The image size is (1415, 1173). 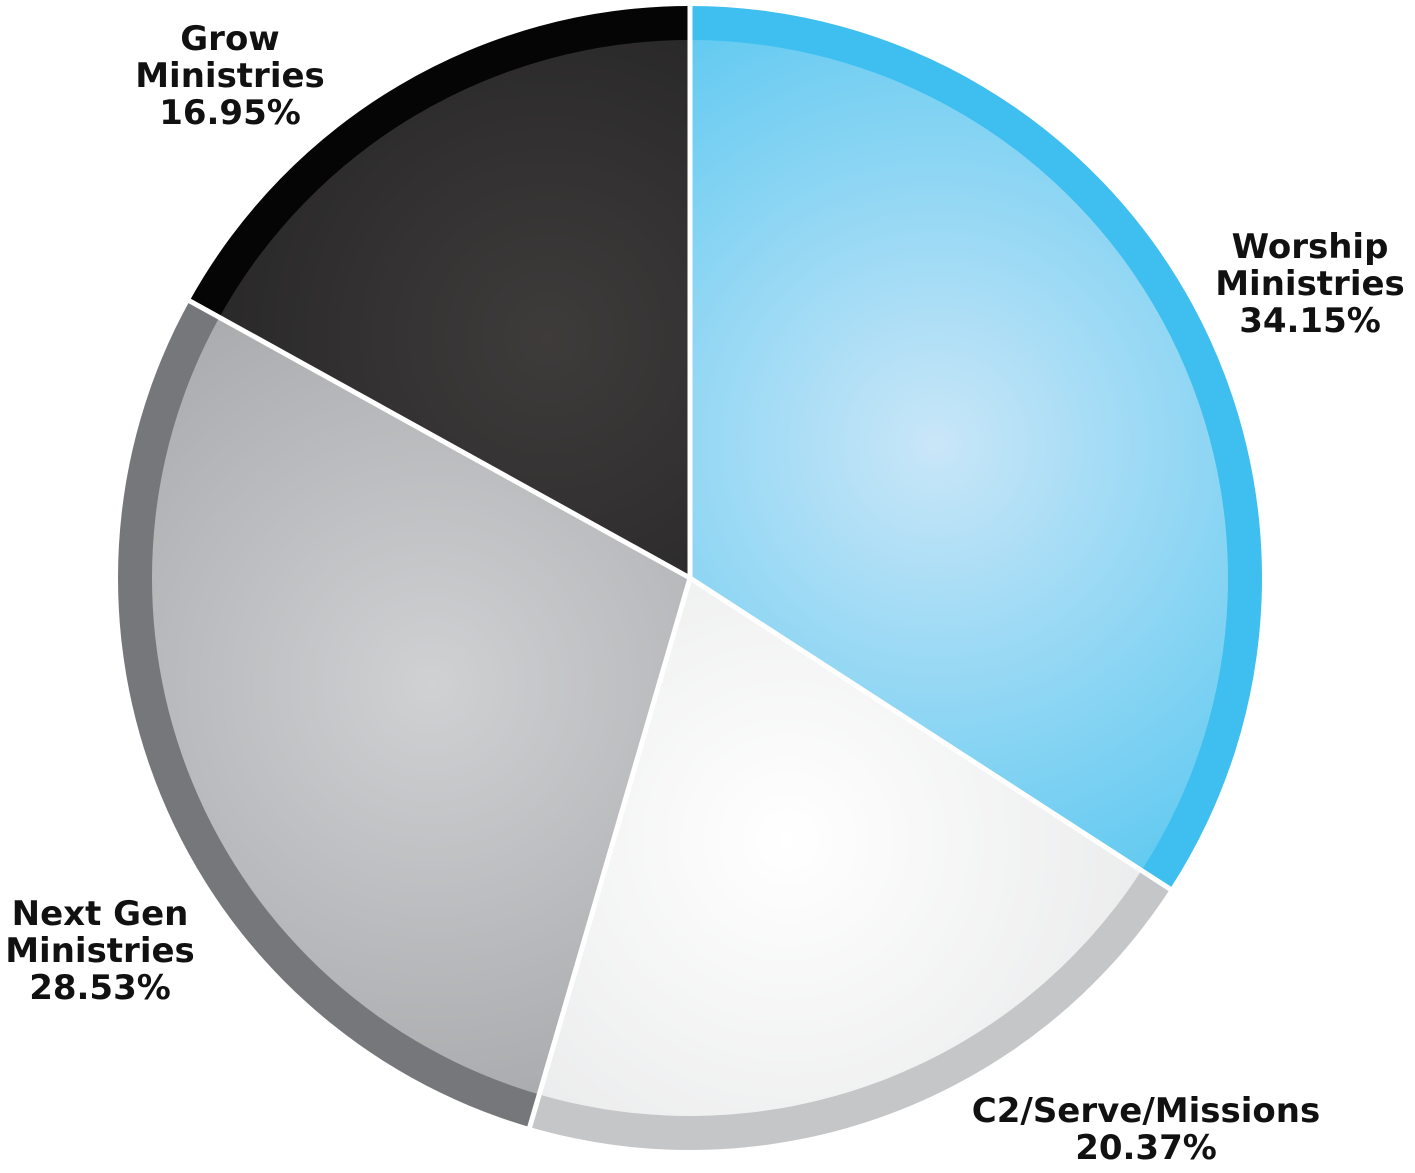 I want to click on slice-name-label: Next Gen, so click(x=100, y=914).